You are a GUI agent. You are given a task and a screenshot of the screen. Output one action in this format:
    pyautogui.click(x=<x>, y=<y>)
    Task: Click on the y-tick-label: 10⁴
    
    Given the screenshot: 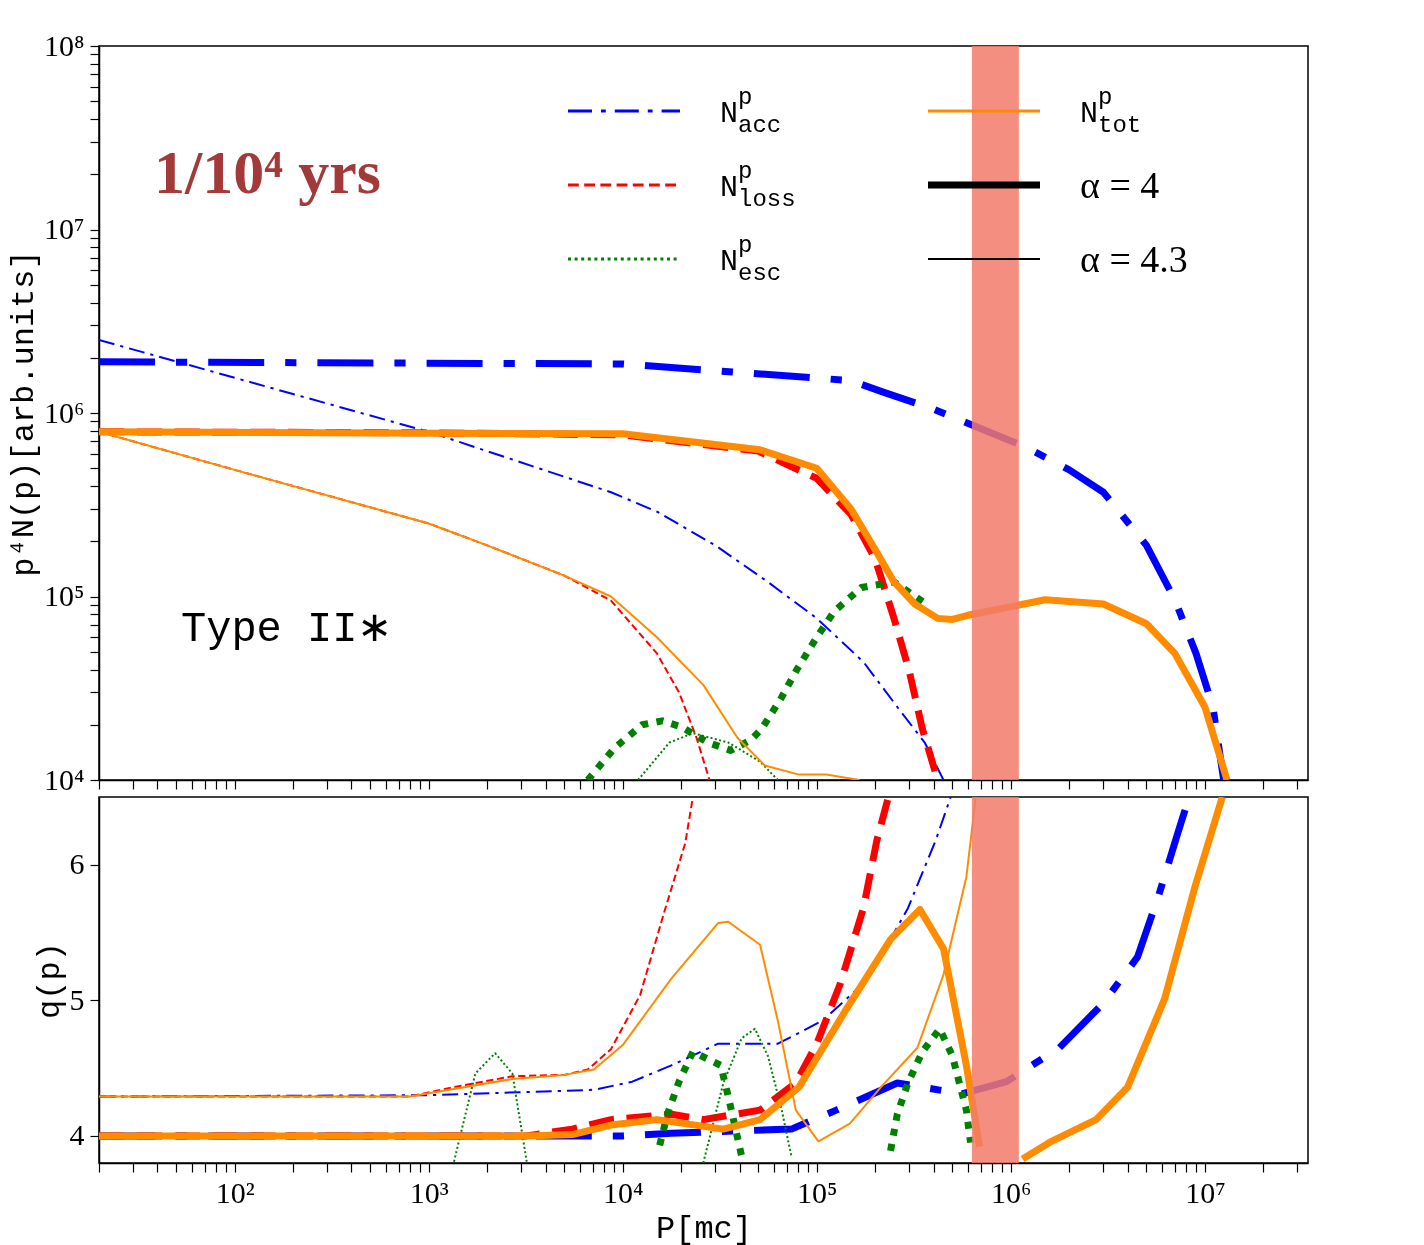 What is the action you would take?
    pyautogui.click(x=64, y=779)
    